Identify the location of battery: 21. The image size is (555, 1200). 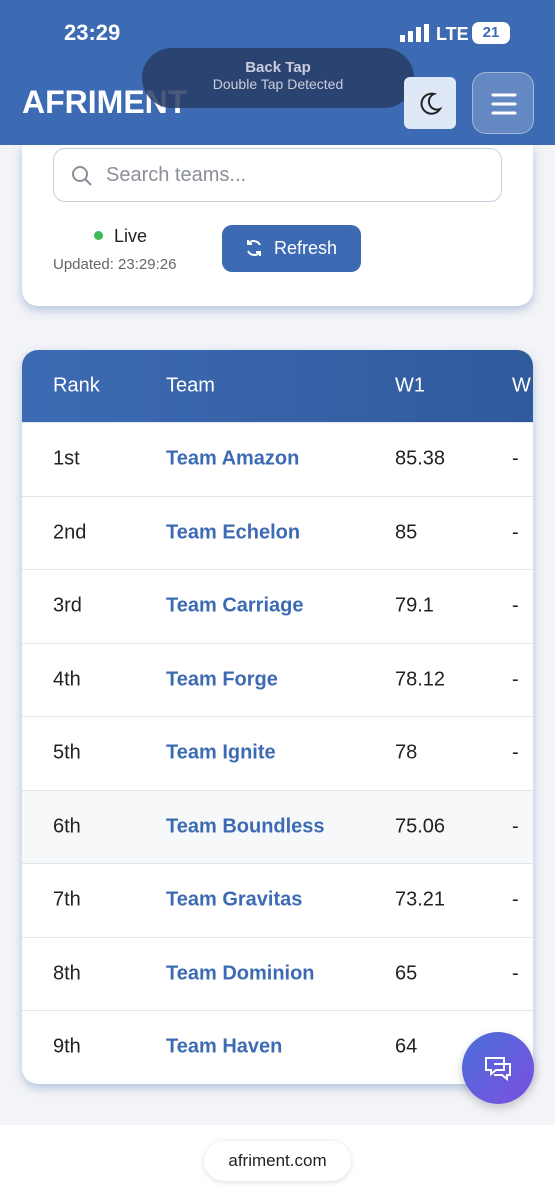
(491, 33).